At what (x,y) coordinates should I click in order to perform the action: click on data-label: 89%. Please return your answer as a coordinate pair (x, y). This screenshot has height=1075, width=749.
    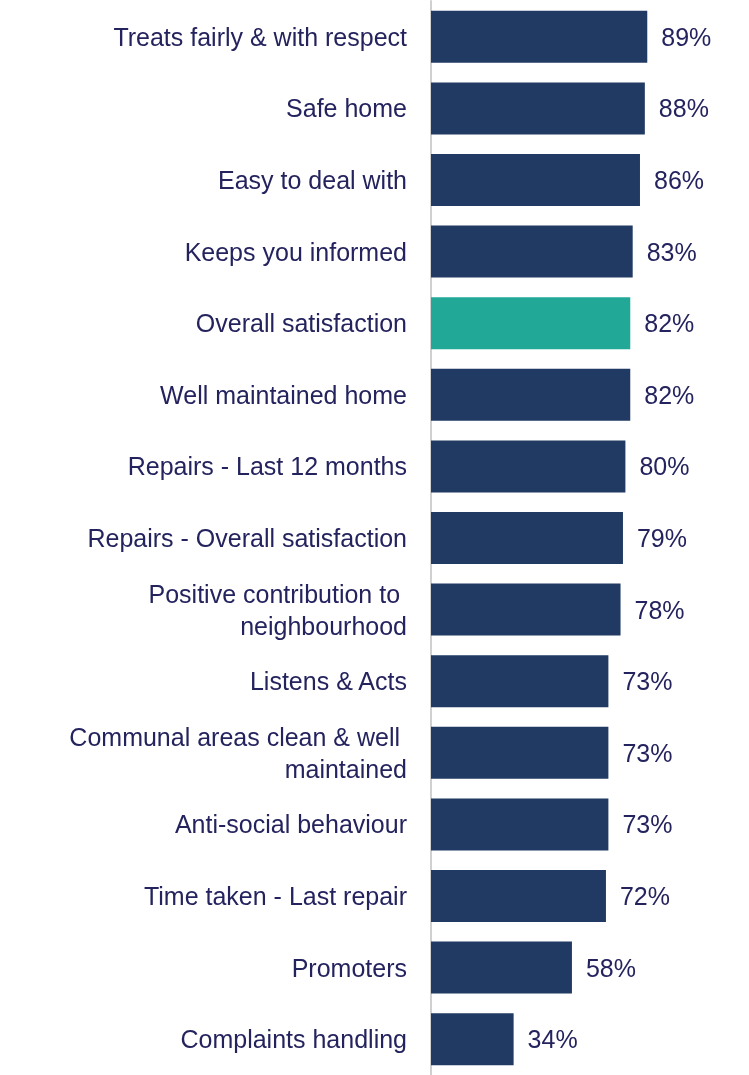
    Looking at the image, I should click on (686, 36).